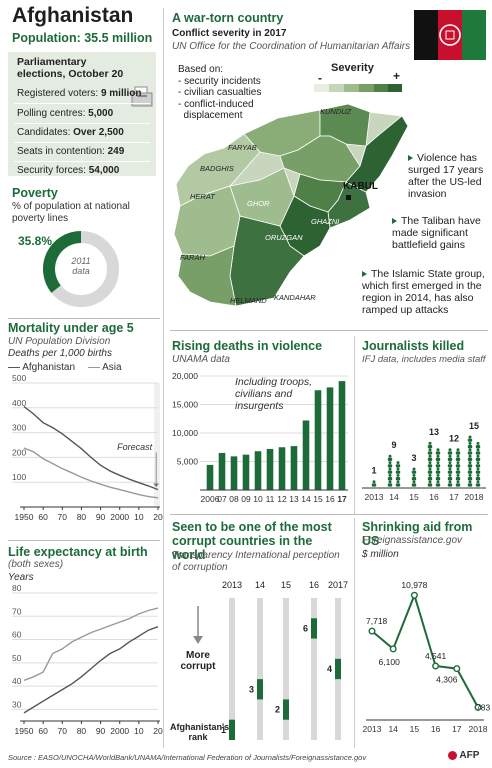 The height and width of the screenshot is (768, 492). I want to click on x-tick-label: 12, so click(282, 499).